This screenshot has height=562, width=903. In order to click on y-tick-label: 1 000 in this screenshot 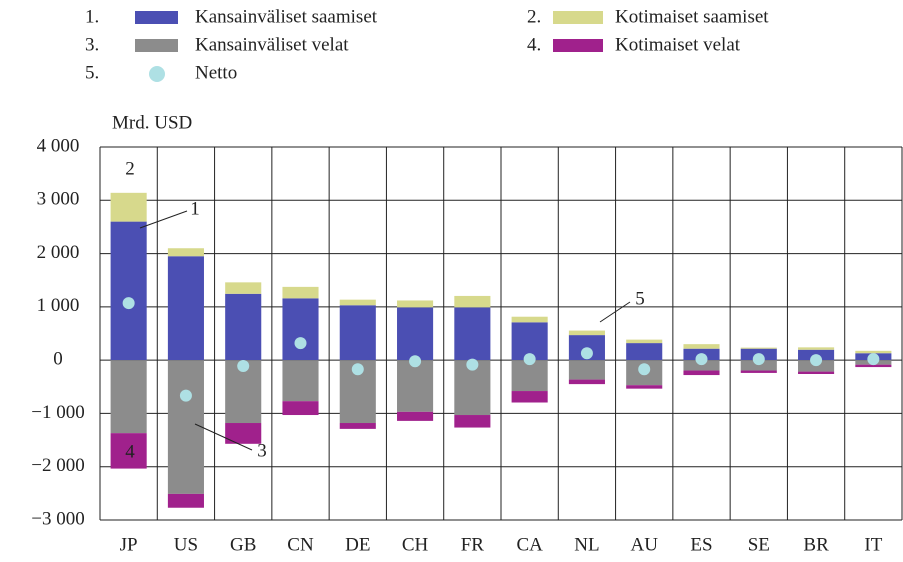, I will do `click(58, 305)`.